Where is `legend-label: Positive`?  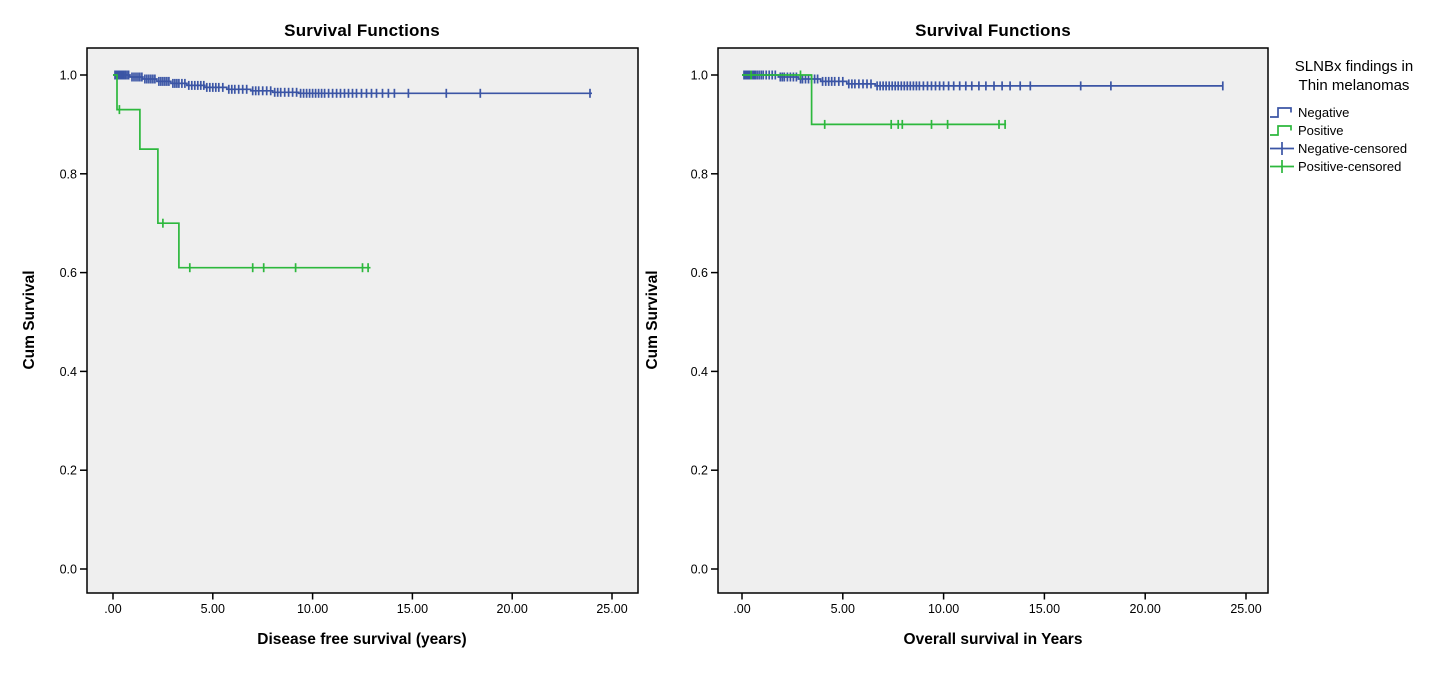 legend-label: Positive is located at coordinates (1321, 130).